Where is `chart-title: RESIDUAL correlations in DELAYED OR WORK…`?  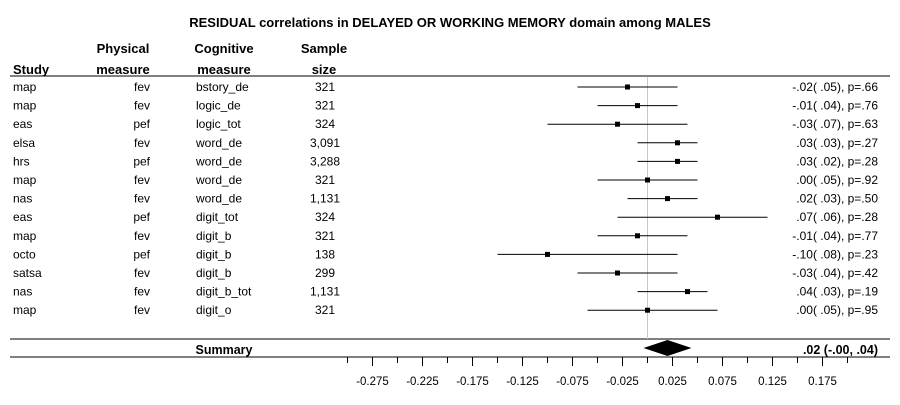 chart-title: RESIDUAL correlations in DELAYED OR WORK… is located at coordinates (450, 22).